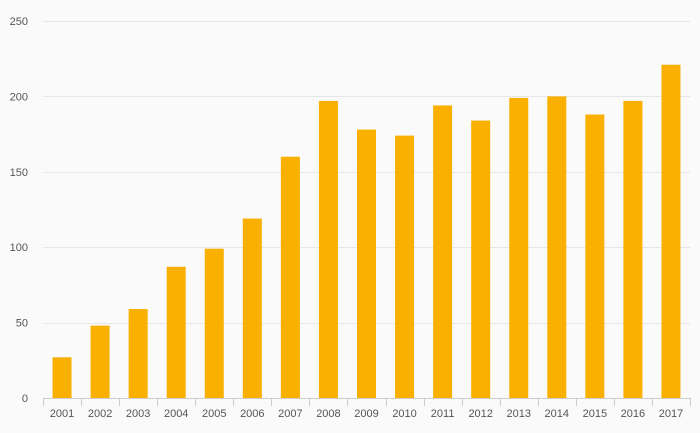 Image resolution: width=700 pixels, height=433 pixels. Describe the element at coordinates (62, 377) in the screenshot. I see `bar-2001` at that location.